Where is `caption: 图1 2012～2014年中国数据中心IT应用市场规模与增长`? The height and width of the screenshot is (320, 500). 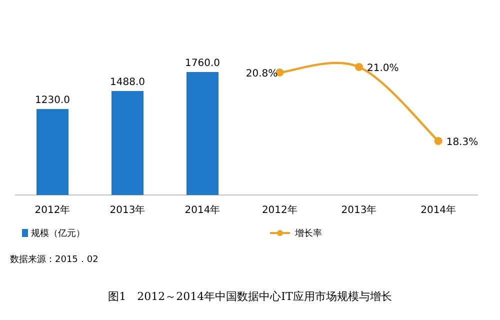
caption: 图1 2012～2014年中国数据中心IT应用市场规模与增长 is located at coordinates (250, 296).